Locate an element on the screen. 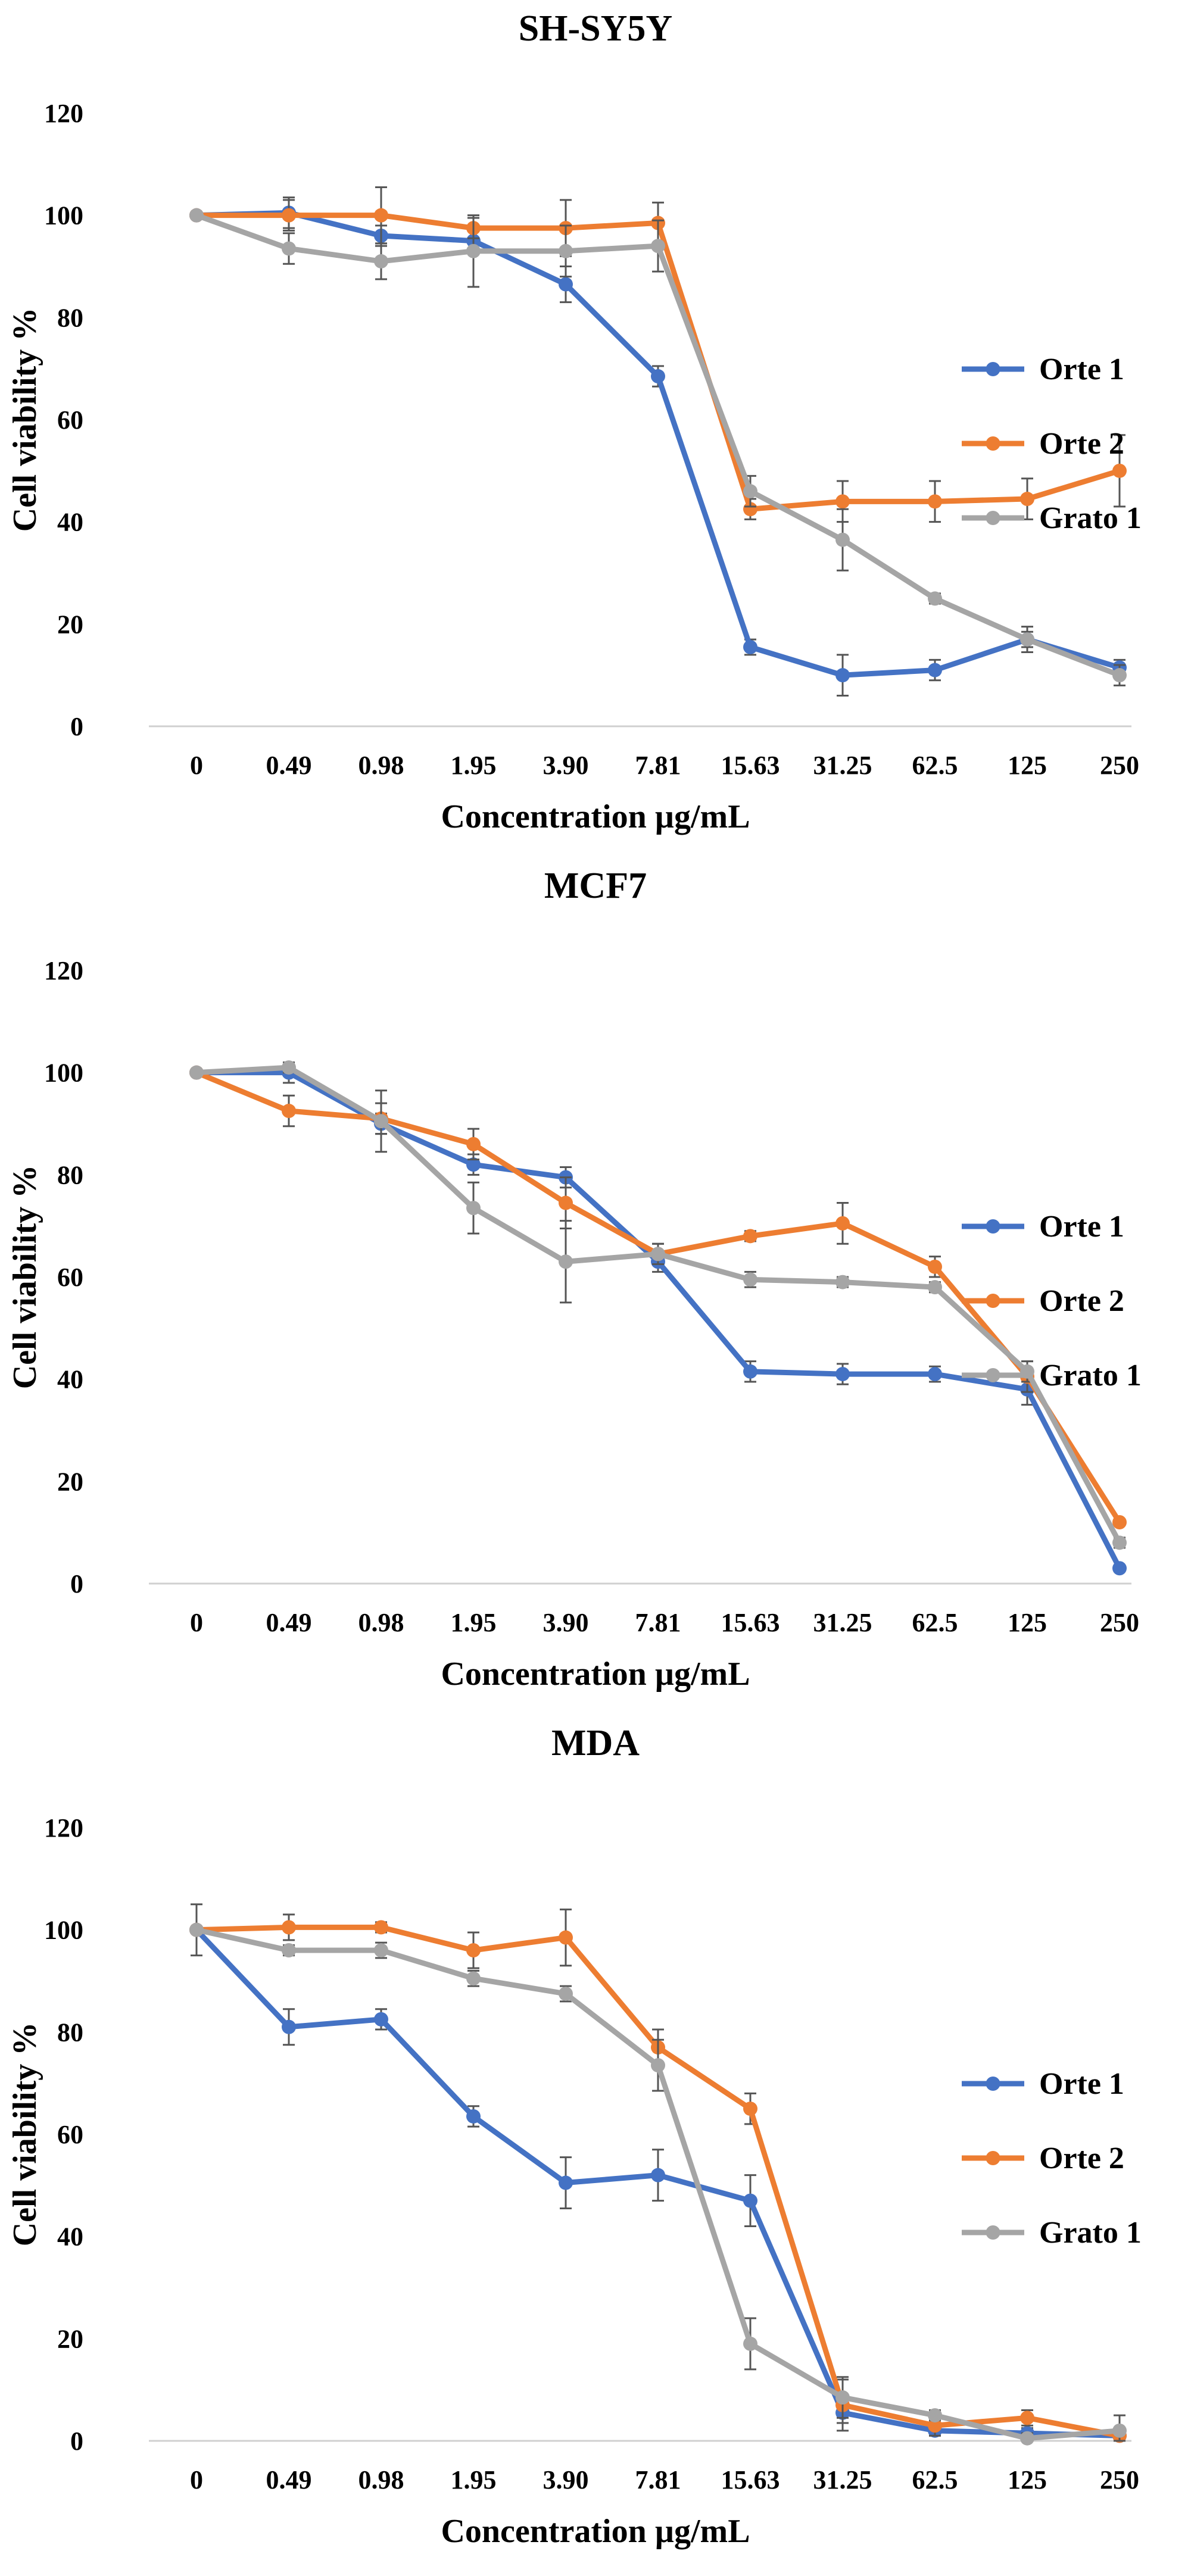  x-tick-label: 62.5 is located at coordinates (935, 2479).